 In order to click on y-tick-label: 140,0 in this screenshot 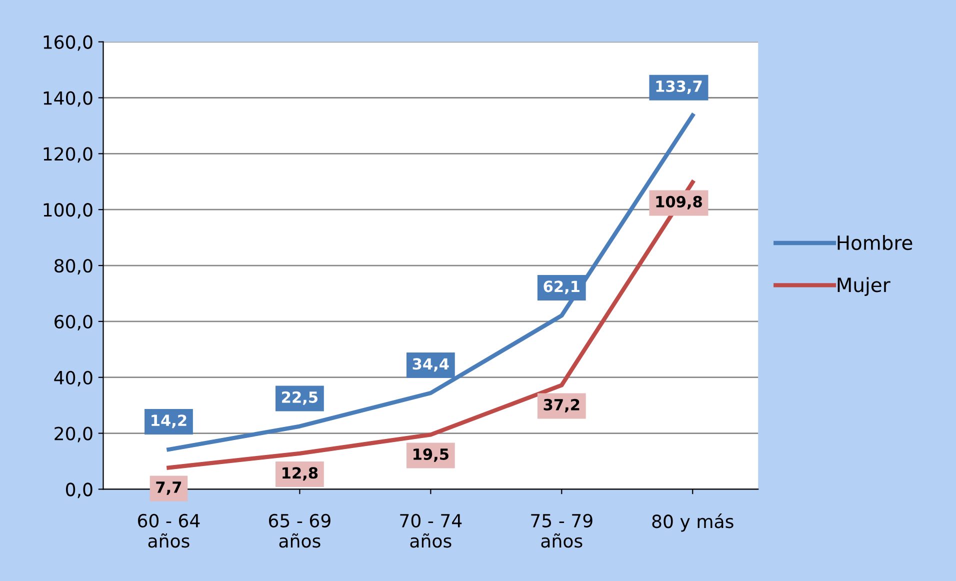, I will do `click(68, 99)`.